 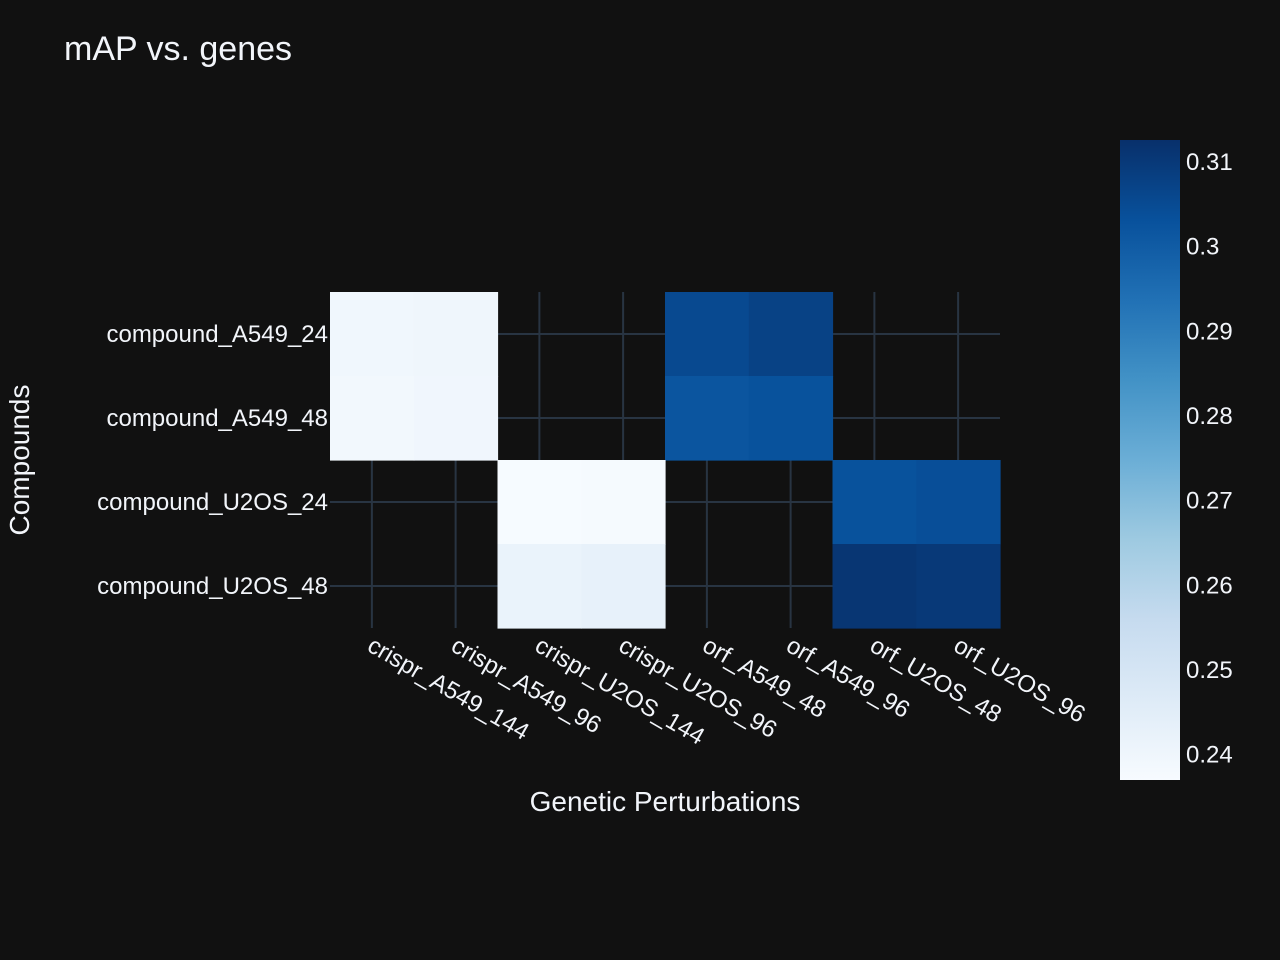 What do you see at coordinates (1209, 162) in the screenshot?
I see `colorbar-tick-label: 0.31` at bounding box center [1209, 162].